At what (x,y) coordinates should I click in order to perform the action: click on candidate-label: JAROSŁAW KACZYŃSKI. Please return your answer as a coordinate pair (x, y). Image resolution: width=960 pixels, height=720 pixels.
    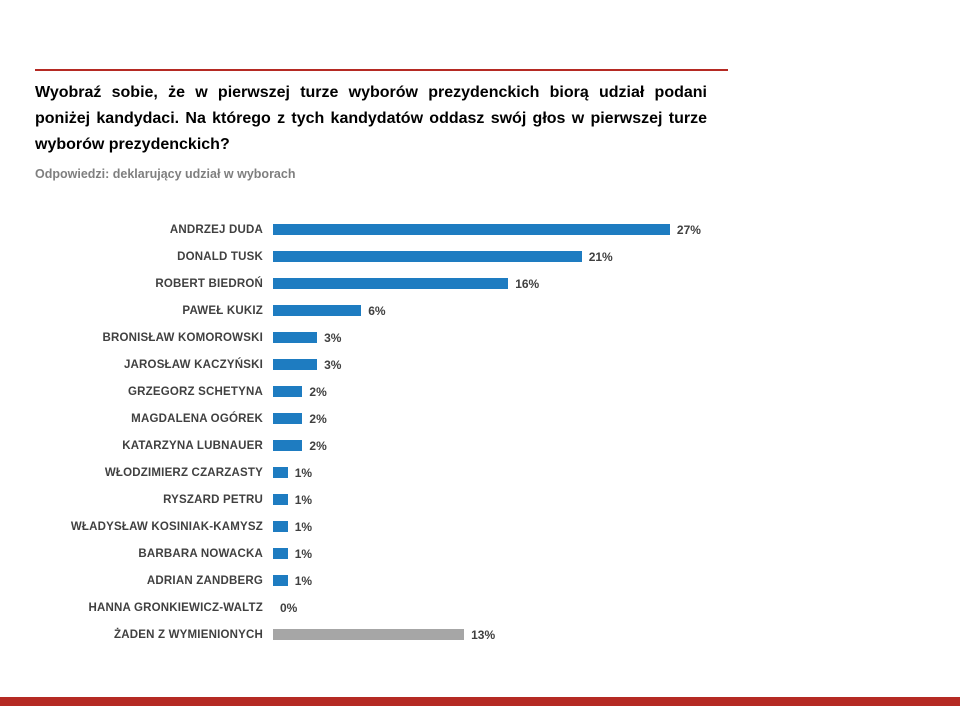
    Looking at the image, I should click on (193, 364).